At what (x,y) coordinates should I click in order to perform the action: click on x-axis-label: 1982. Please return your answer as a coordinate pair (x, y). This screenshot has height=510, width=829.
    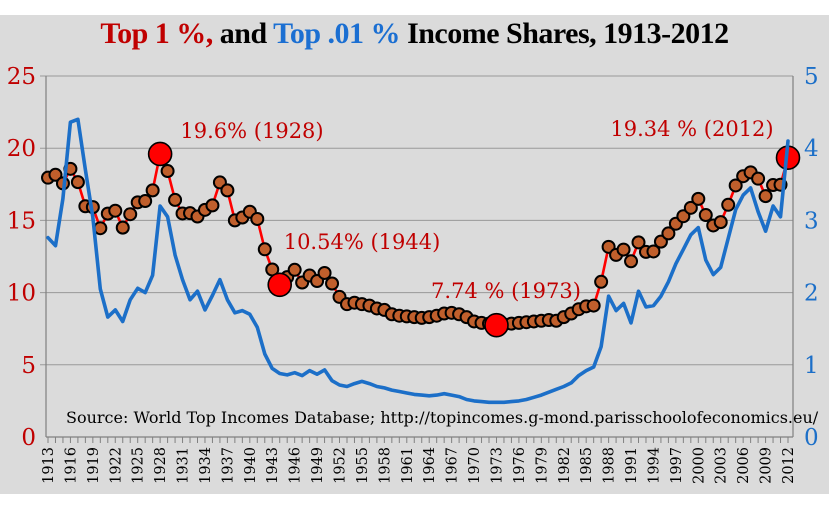
    Looking at the image, I should click on (565, 465).